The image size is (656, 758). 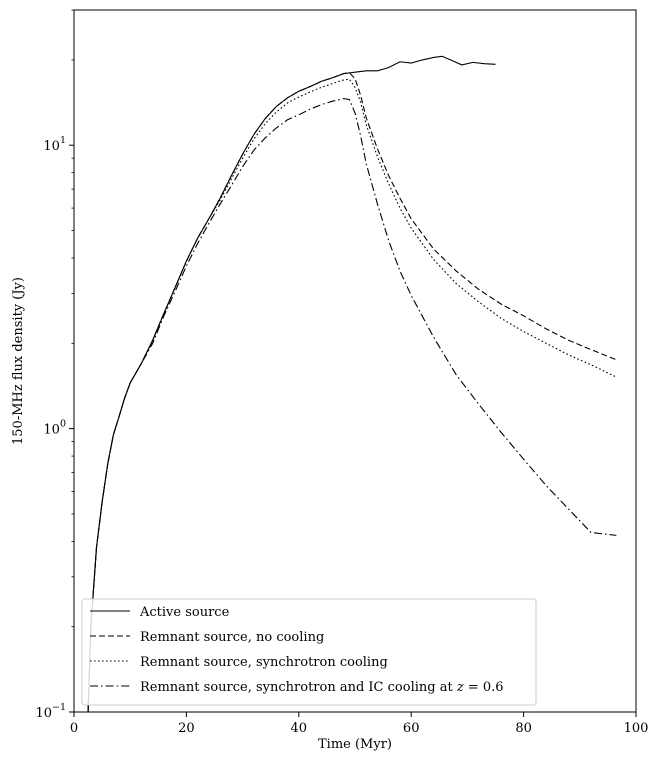 What do you see at coordinates (54, 365) in the screenshot?
I see `y-axis: 10⁻¹ 10⁰ 10¹` at bounding box center [54, 365].